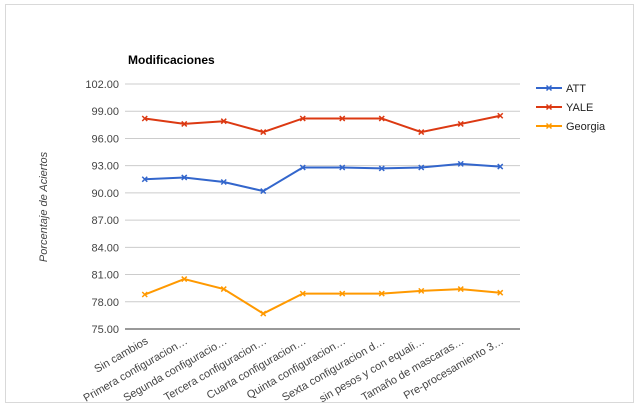 This screenshot has width=640, height=407. What do you see at coordinates (105, 194) in the screenshot?
I see `y-tick-label: 90.00` at bounding box center [105, 194].